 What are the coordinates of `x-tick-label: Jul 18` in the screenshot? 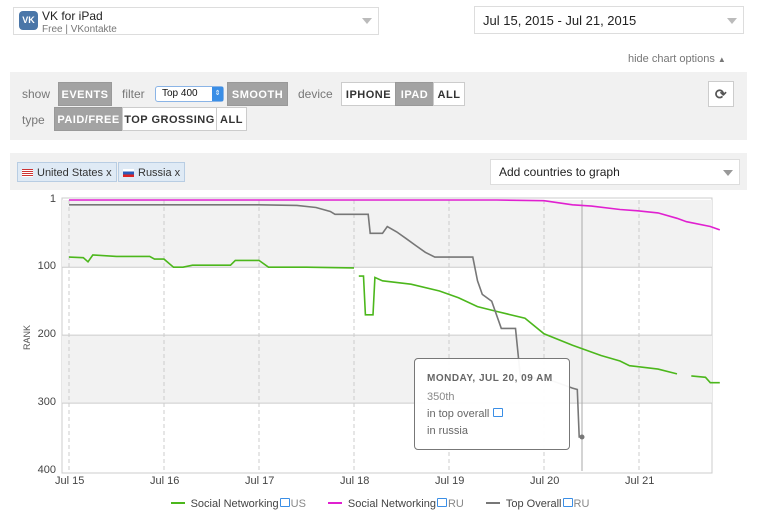 It's located at (355, 481).